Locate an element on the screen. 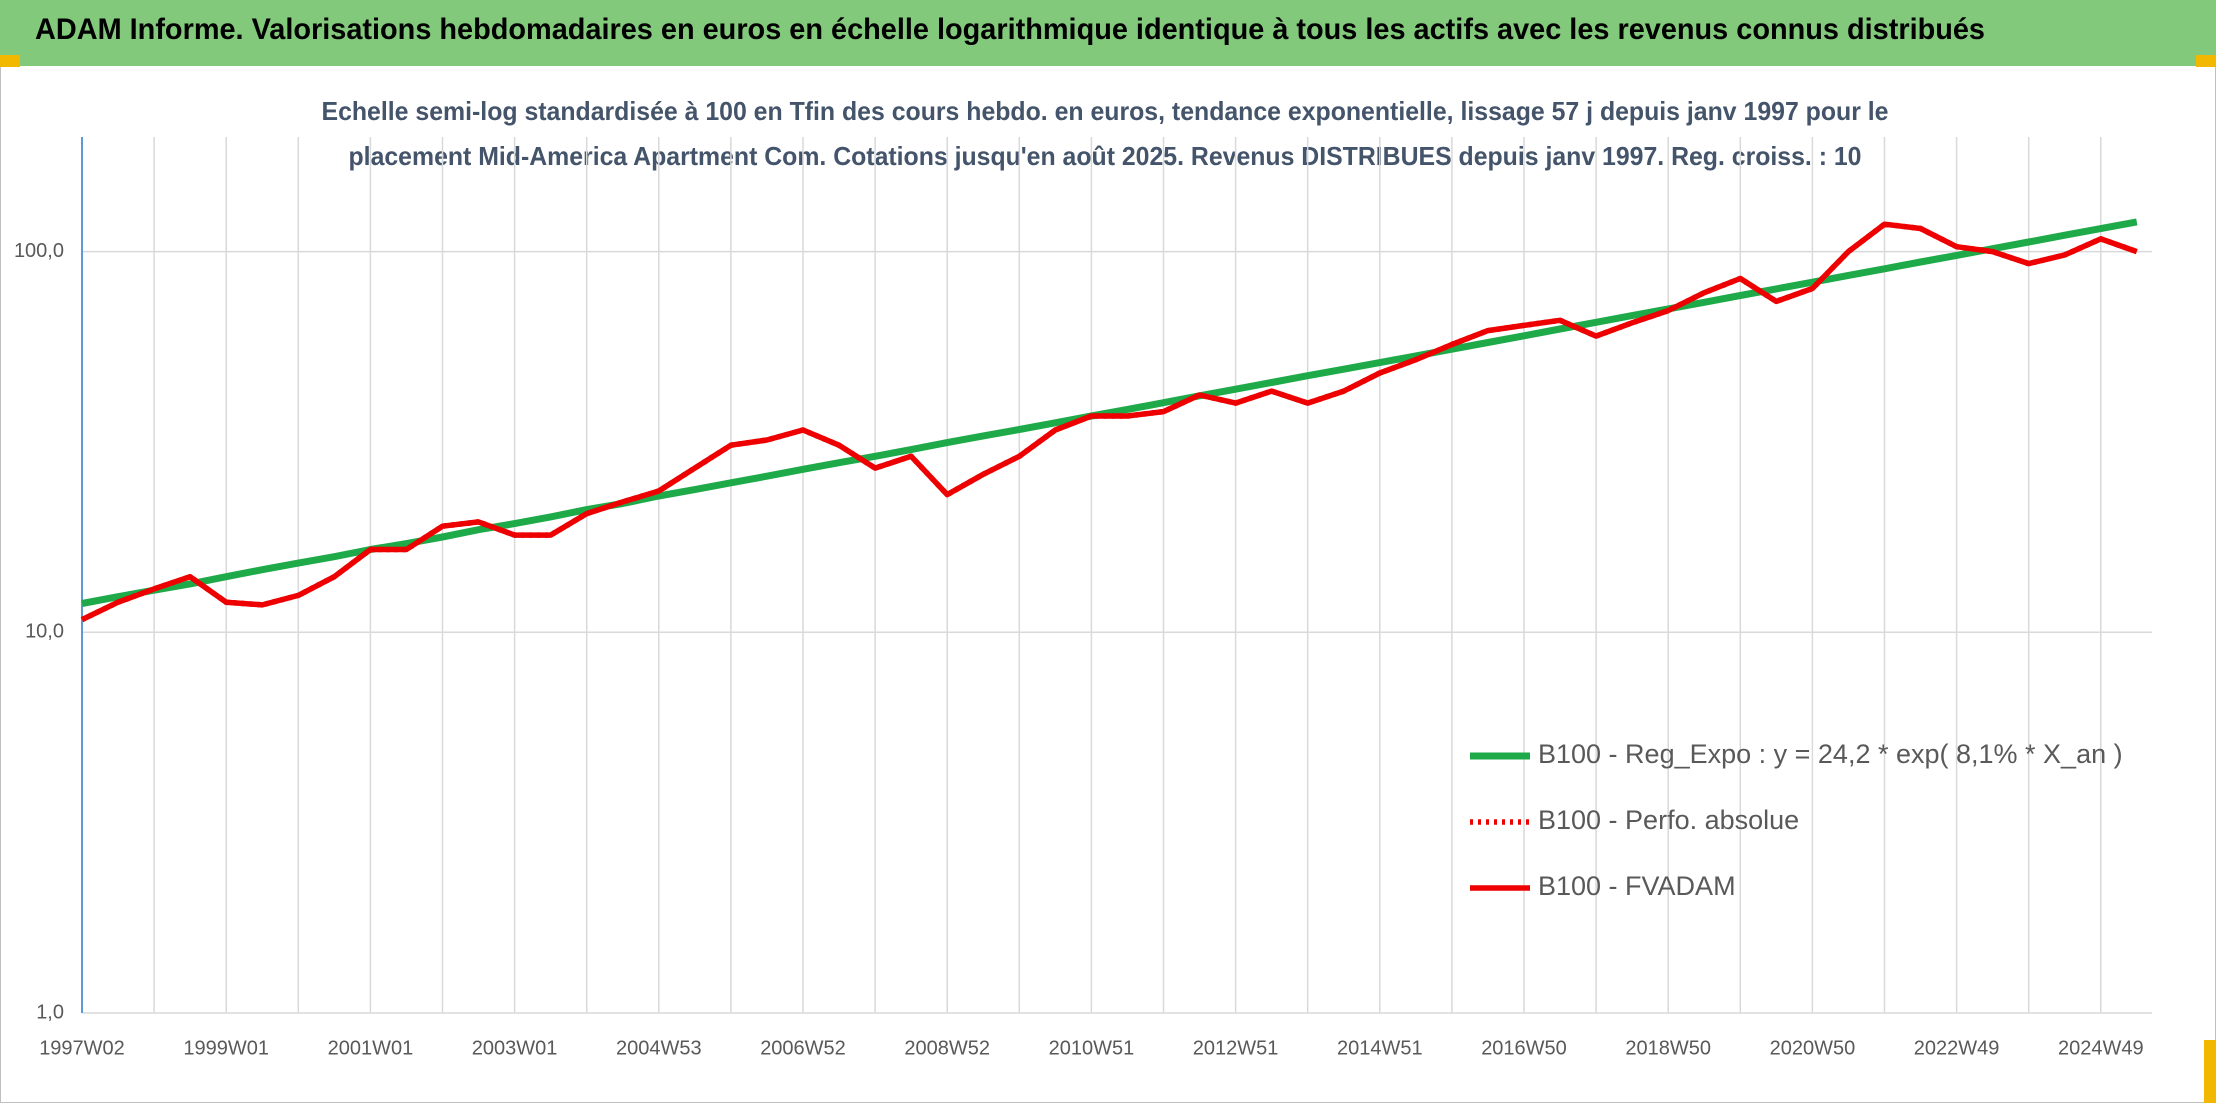 The width and height of the screenshot is (2216, 1103). x-tick-label: 2020W50 is located at coordinates (1813, 1048).